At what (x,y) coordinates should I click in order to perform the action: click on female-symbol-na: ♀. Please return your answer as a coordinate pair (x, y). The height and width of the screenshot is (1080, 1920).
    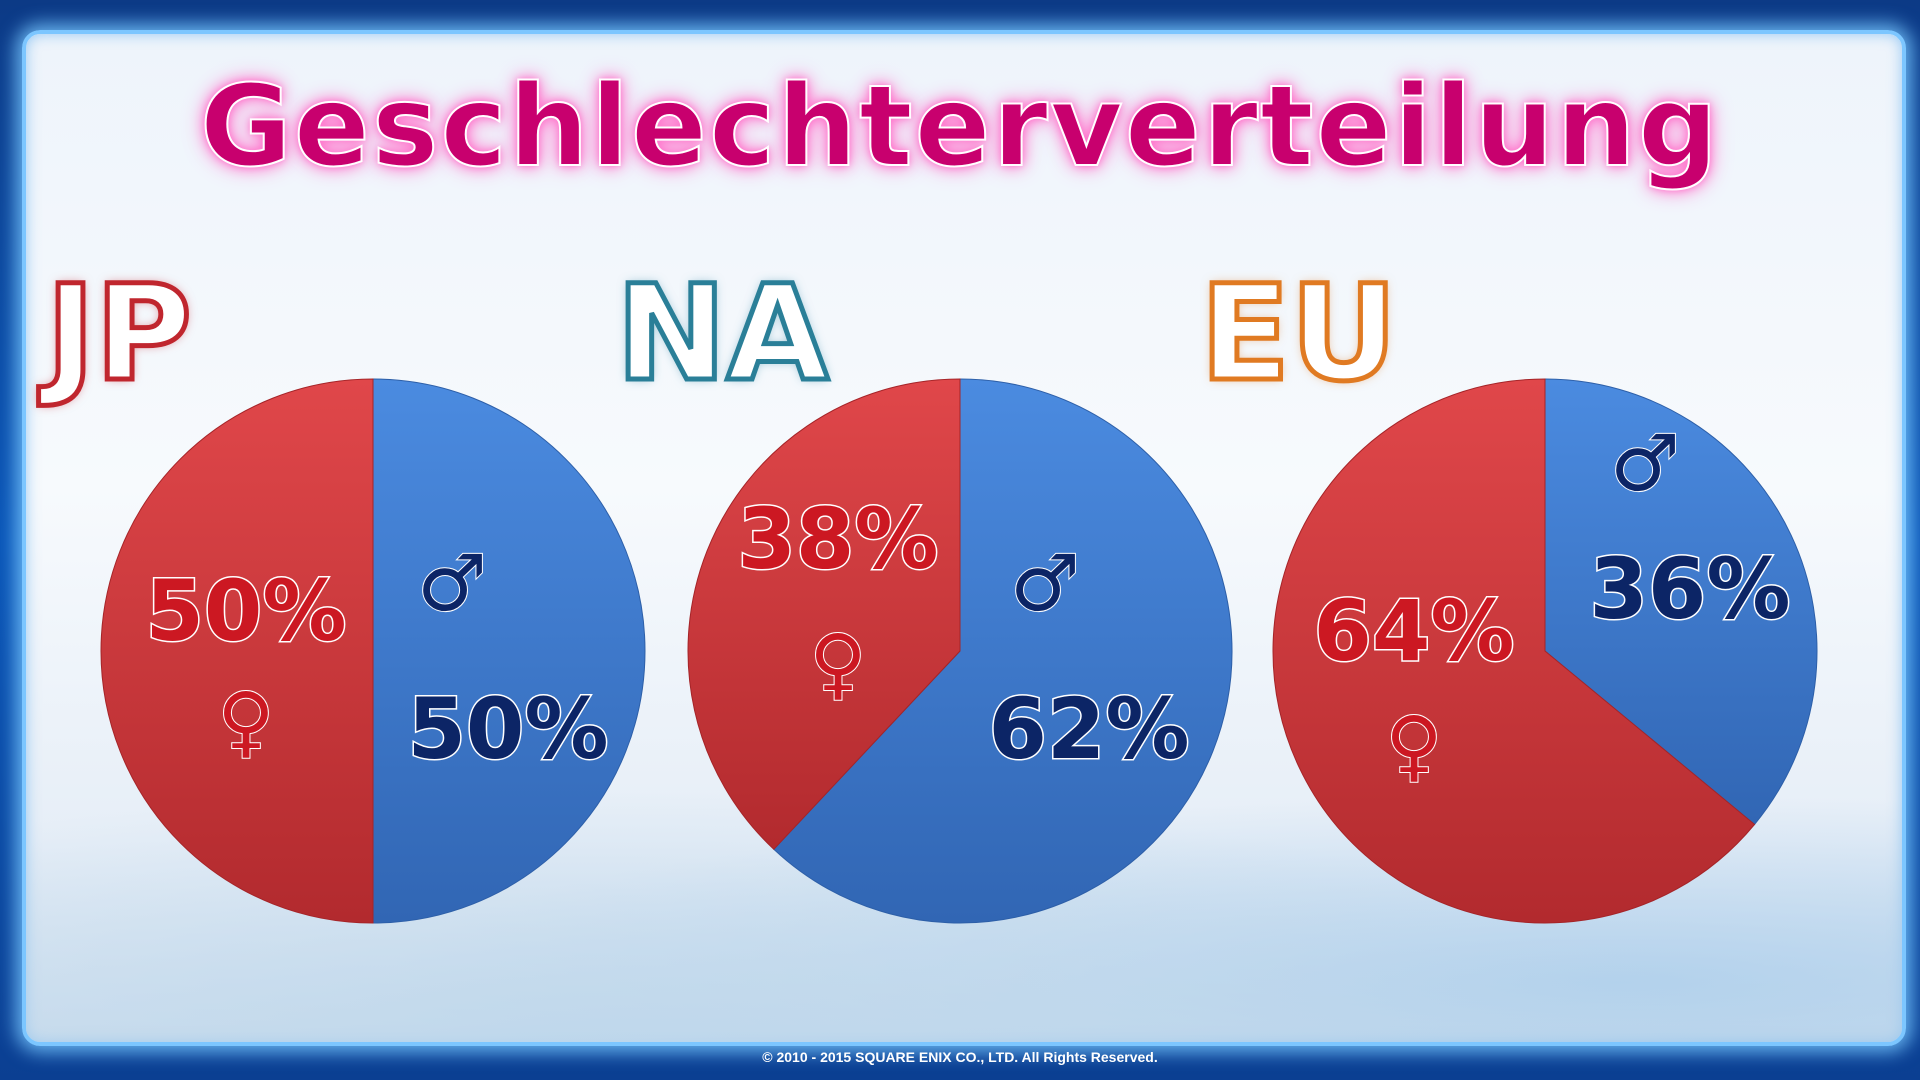
    Looking at the image, I should click on (837, 664).